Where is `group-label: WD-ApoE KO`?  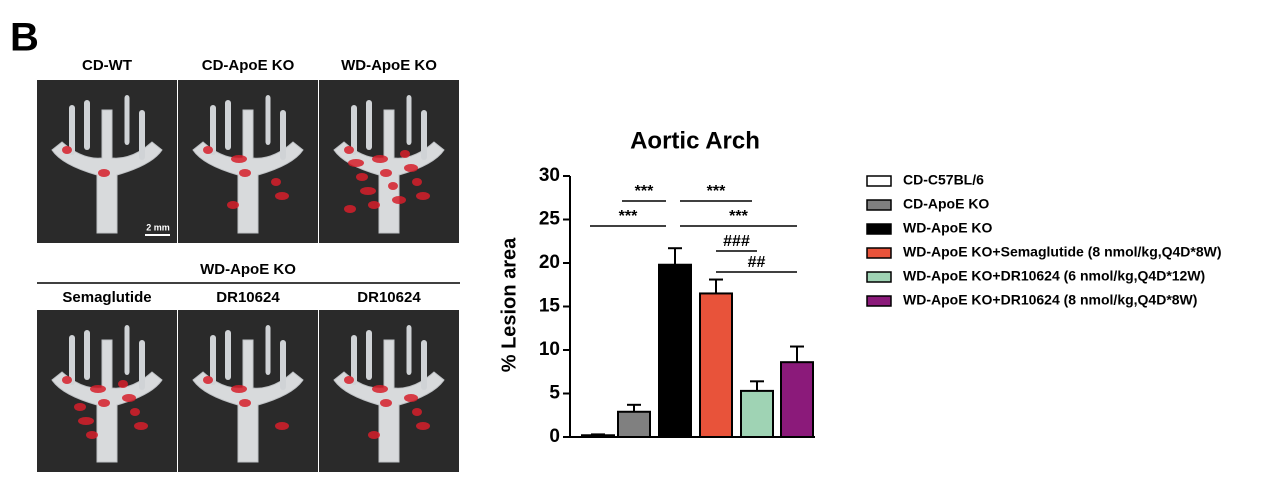
group-label: WD-ApoE KO is located at coordinates (248, 269).